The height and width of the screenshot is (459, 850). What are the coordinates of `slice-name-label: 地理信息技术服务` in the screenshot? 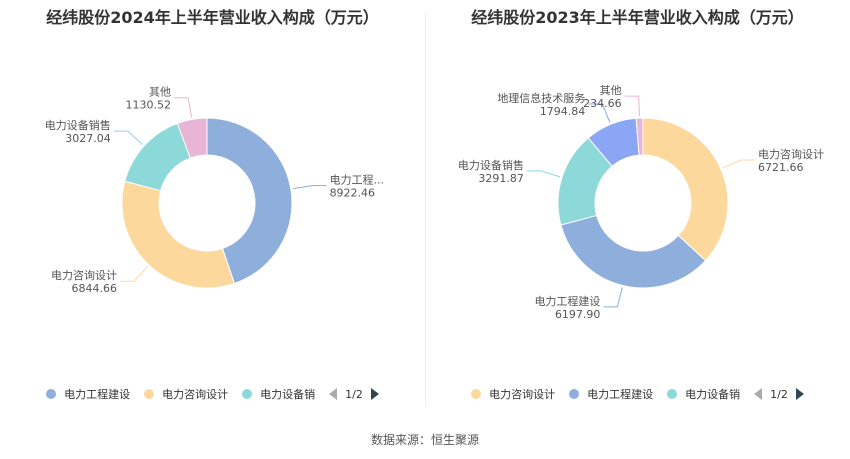 It's located at (541, 98).